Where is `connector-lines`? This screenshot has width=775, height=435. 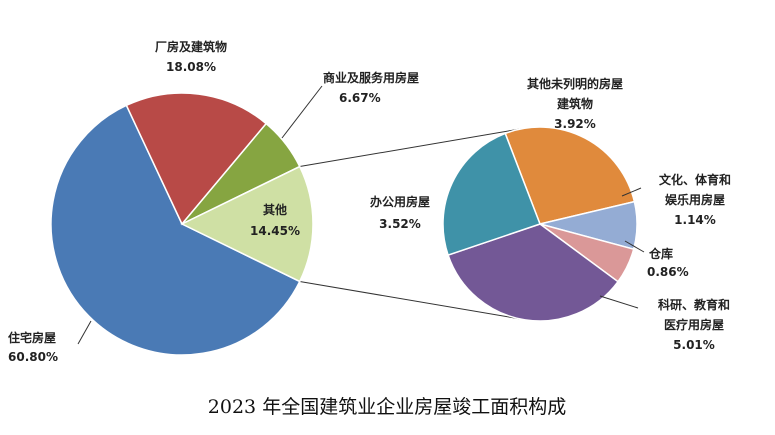
connector-lines is located at coordinates (411, 223).